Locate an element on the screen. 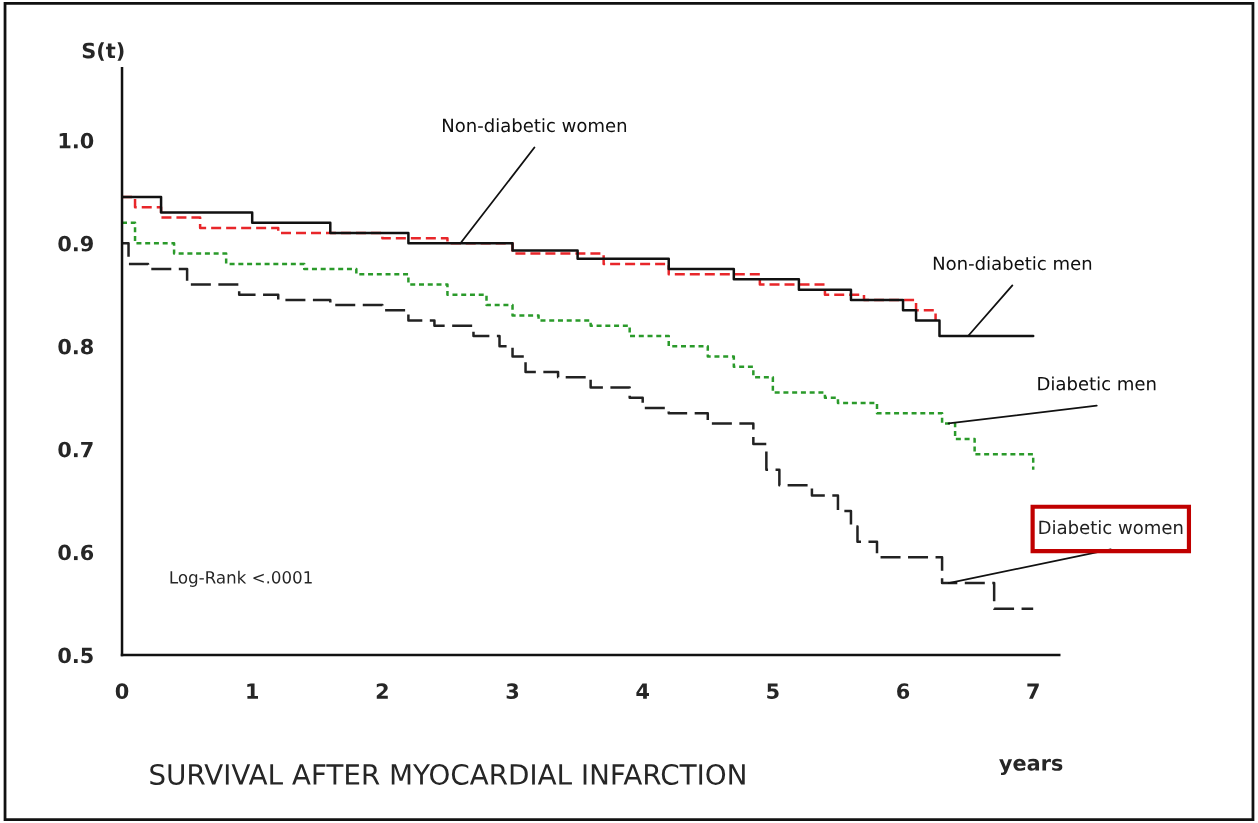  x-axis-title: years is located at coordinates (1031, 767).